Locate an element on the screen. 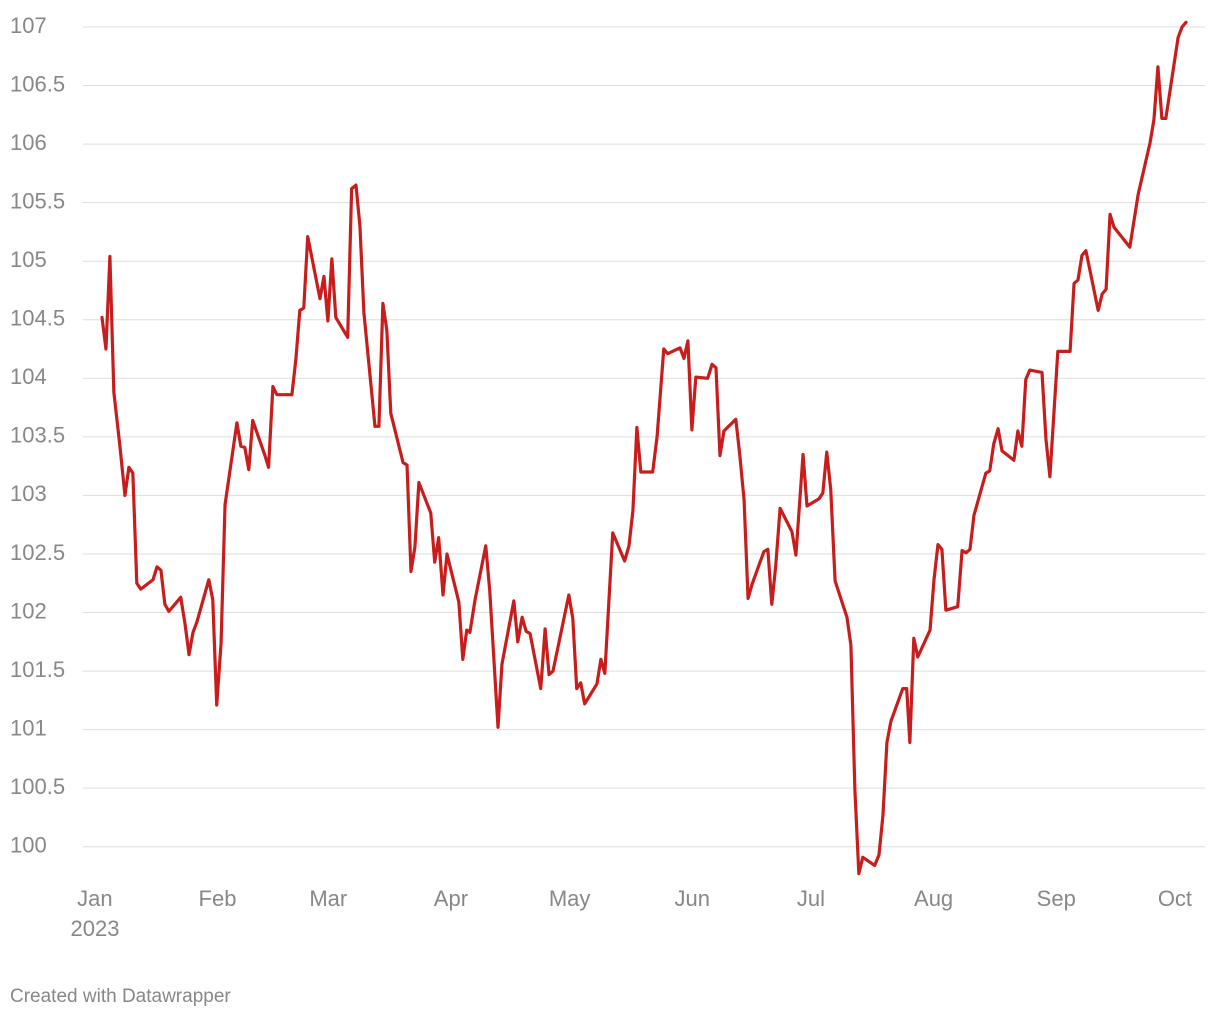 The width and height of the screenshot is (1220, 1025). y-tick-label: 105.5 is located at coordinates (37, 200).